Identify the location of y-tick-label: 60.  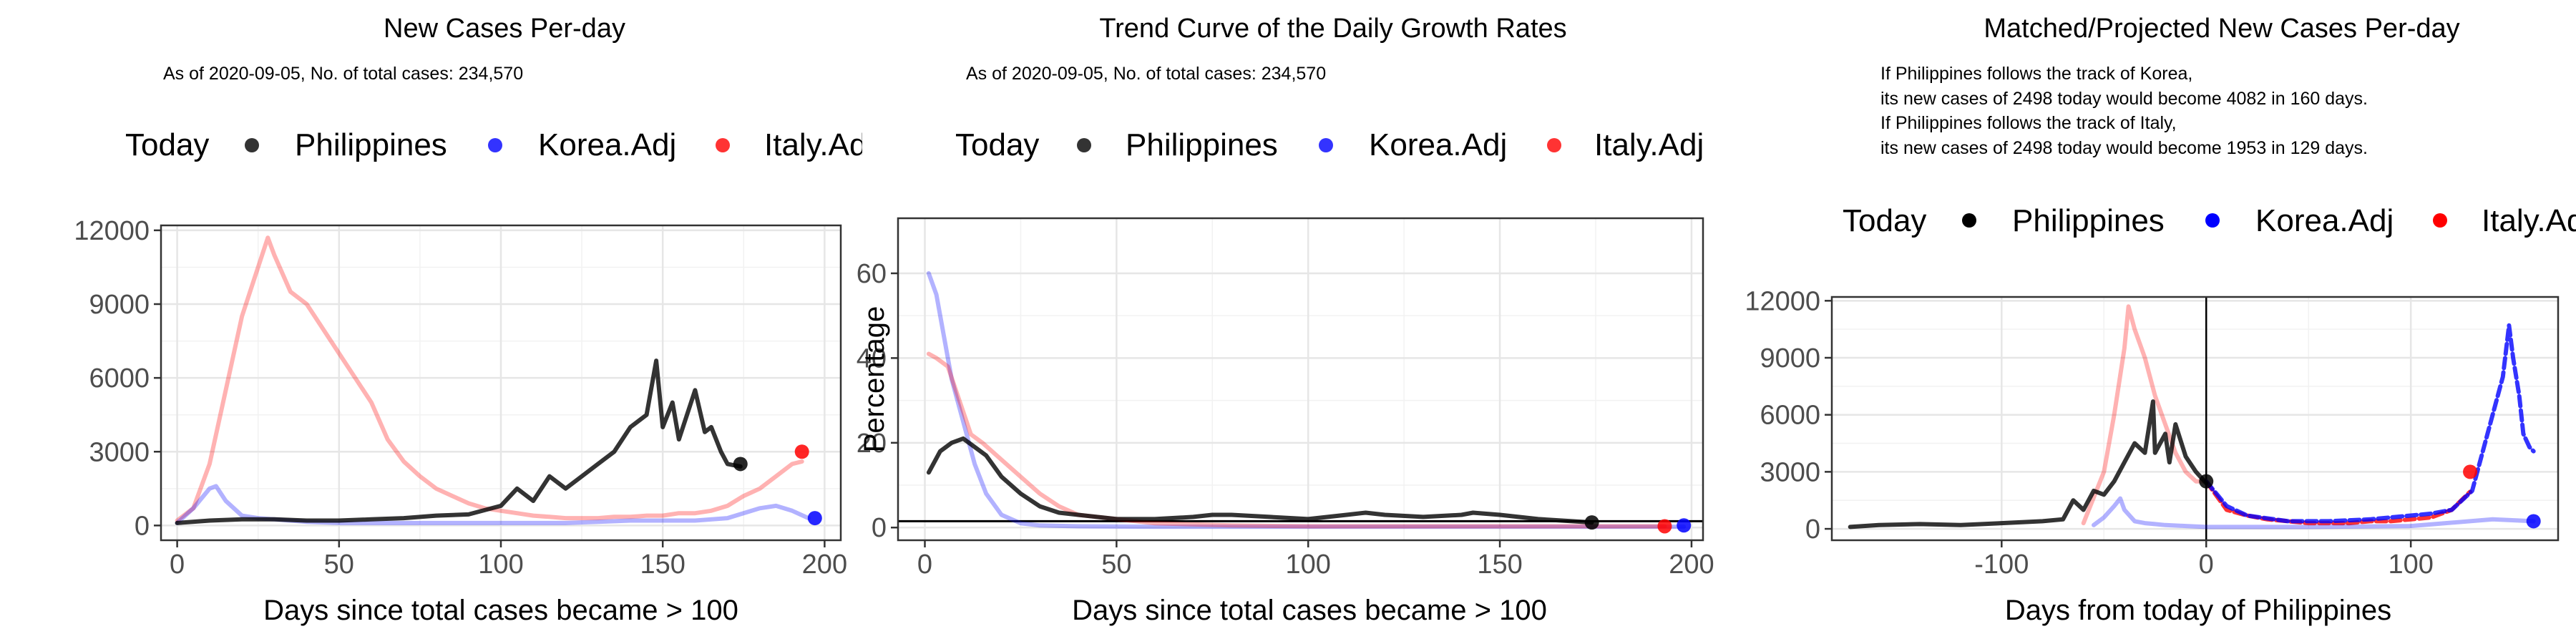
(872, 274).